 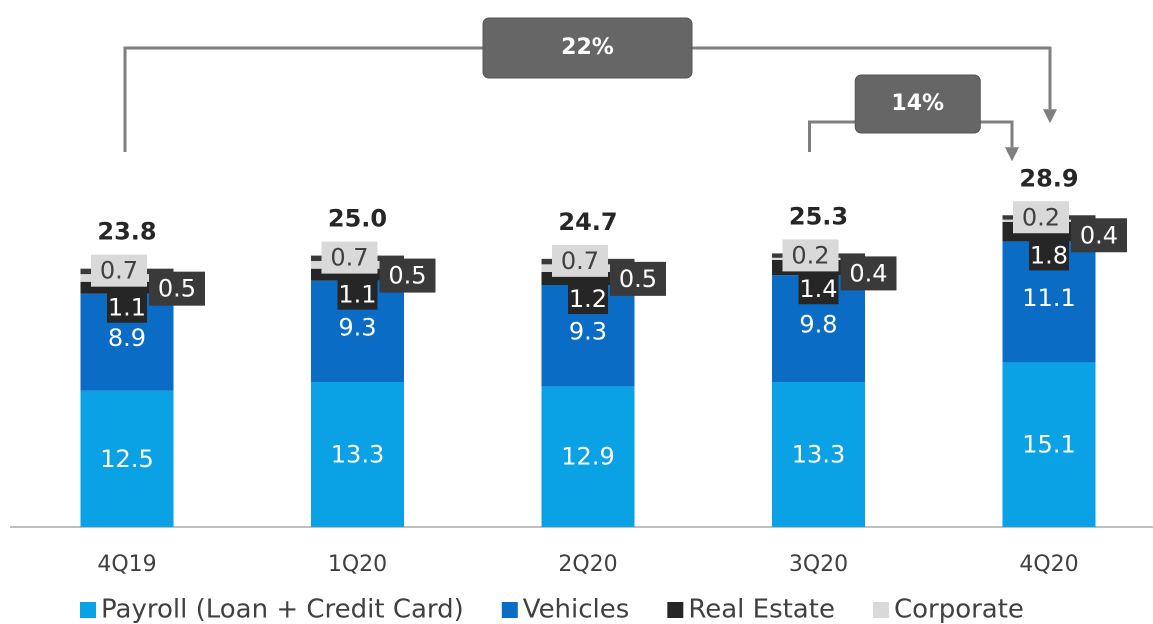 What do you see at coordinates (1048, 298) in the screenshot?
I see `vehicles-label: 11.1` at bounding box center [1048, 298].